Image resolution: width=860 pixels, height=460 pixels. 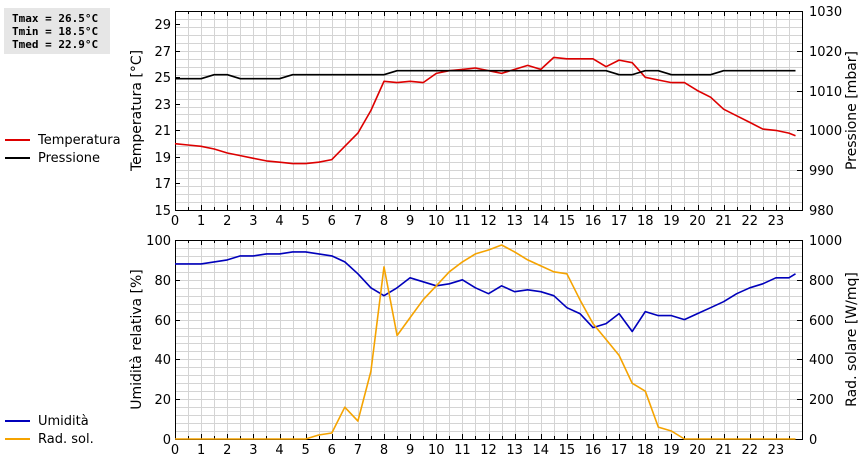 I want to click on y2-tick-label: 800, so click(x=821, y=281).